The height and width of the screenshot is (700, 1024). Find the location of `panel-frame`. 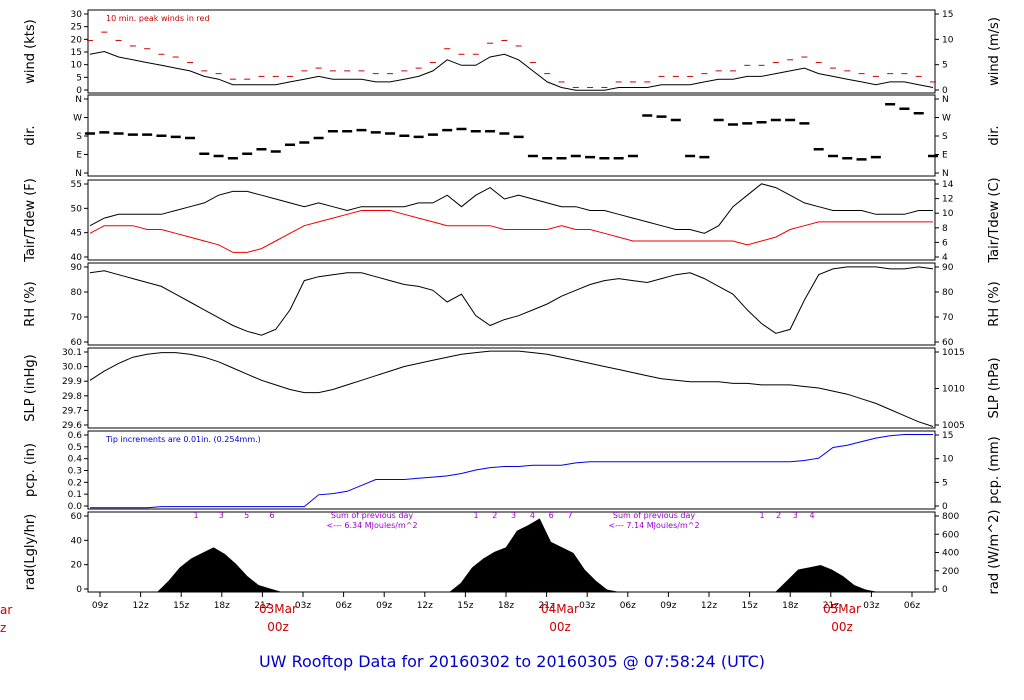

panel-frame is located at coordinates (511, 388).